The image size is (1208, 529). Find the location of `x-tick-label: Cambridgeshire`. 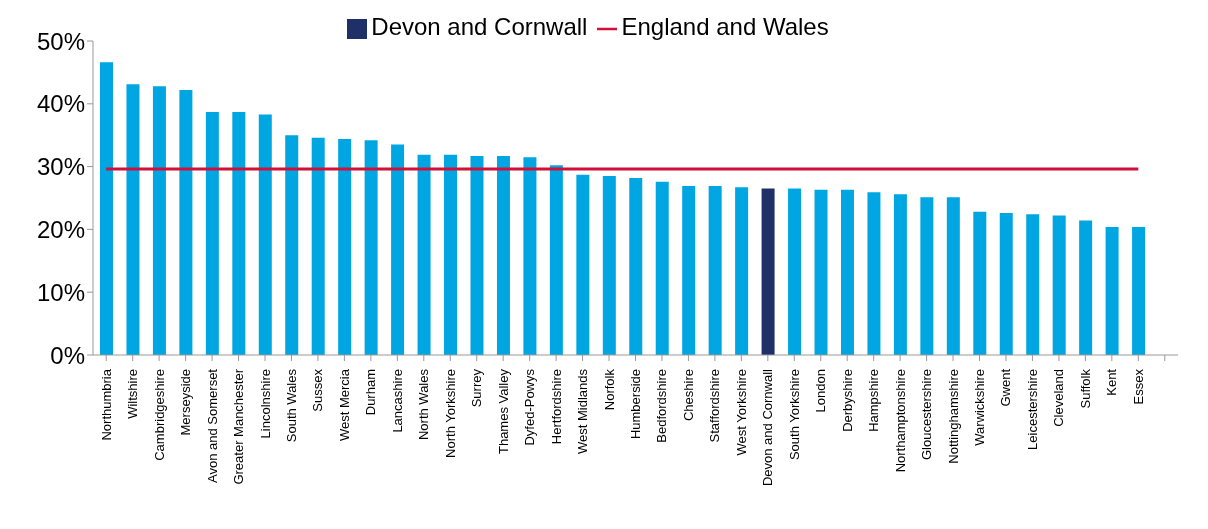

x-tick-label: Cambridgeshire is located at coordinates (159, 415).